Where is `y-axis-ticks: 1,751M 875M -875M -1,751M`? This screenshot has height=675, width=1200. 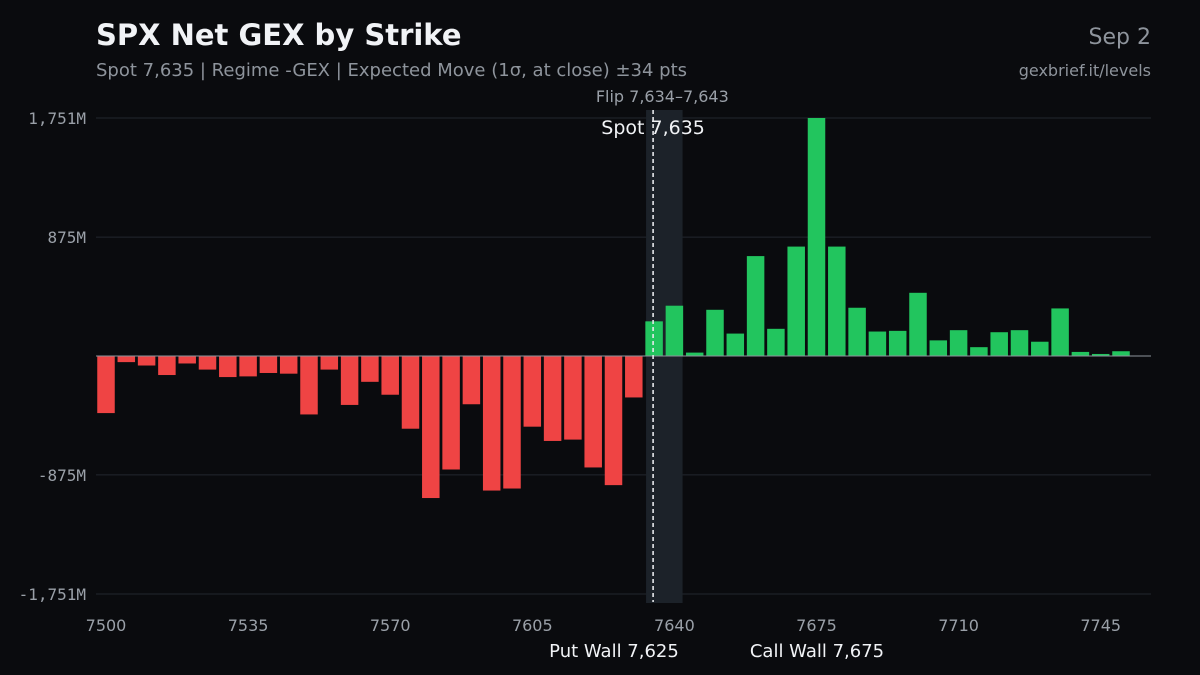 y-axis-ticks: 1,751M 875M -875M -1,751M is located at coordinates (52, 356).